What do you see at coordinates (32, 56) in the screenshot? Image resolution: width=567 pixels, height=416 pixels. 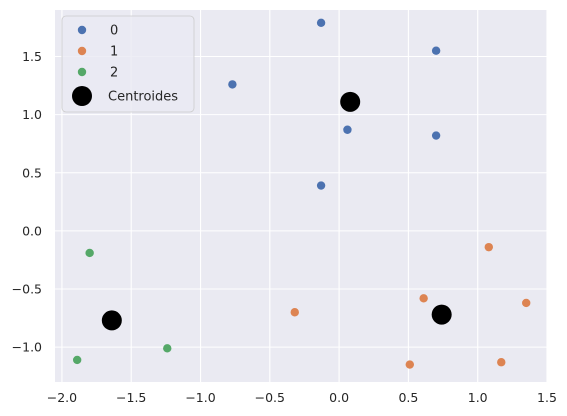 I see `y-tick-label: 1.5` at bounding box center [32, 56].